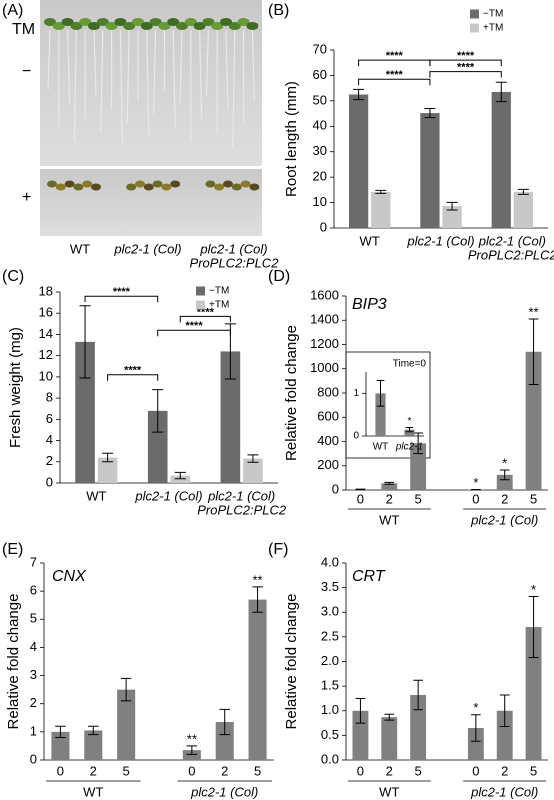 The image size is (554, 800). What do you see at coordinates (49, 397) in the screenshot?
I see `y-tick-label: 8` at bounding box center [49, 397].